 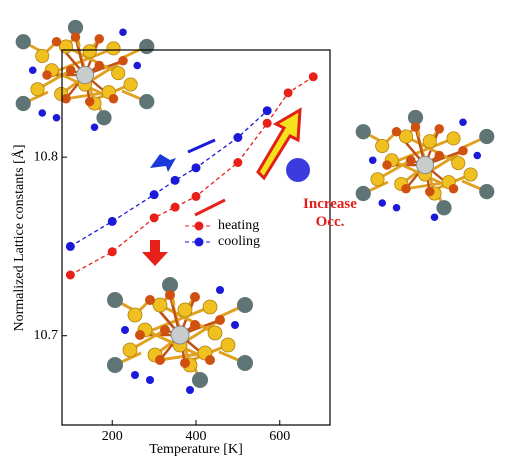 I want to click on annotation-line: Occ., so click(x=330, y=222).